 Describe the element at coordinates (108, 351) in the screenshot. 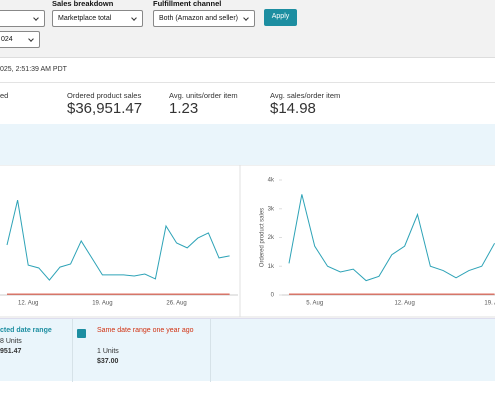

I see `legend-units: 1 Units` at that location.